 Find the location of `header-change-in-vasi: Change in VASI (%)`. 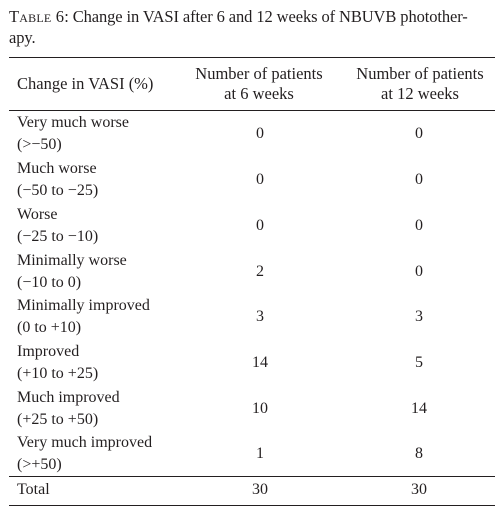

header-change-in-vasi: Change in VASI (%) is located at coordinates (85, 83).